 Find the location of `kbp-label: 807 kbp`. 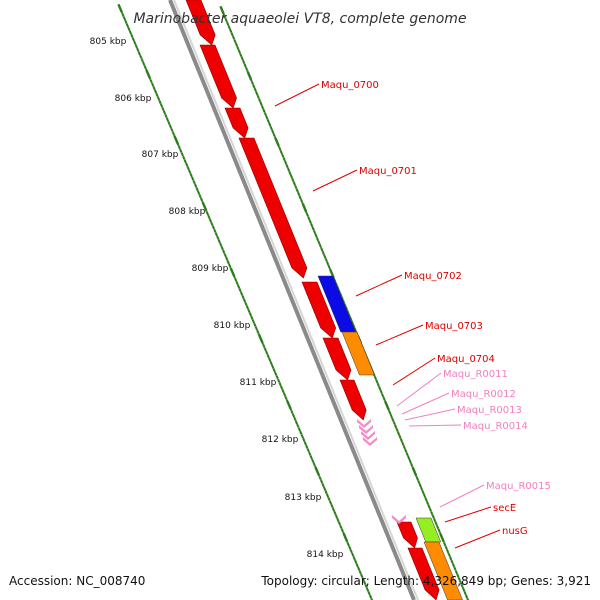

kbp-label: 807 kbp is located at coordinates (160, 155).